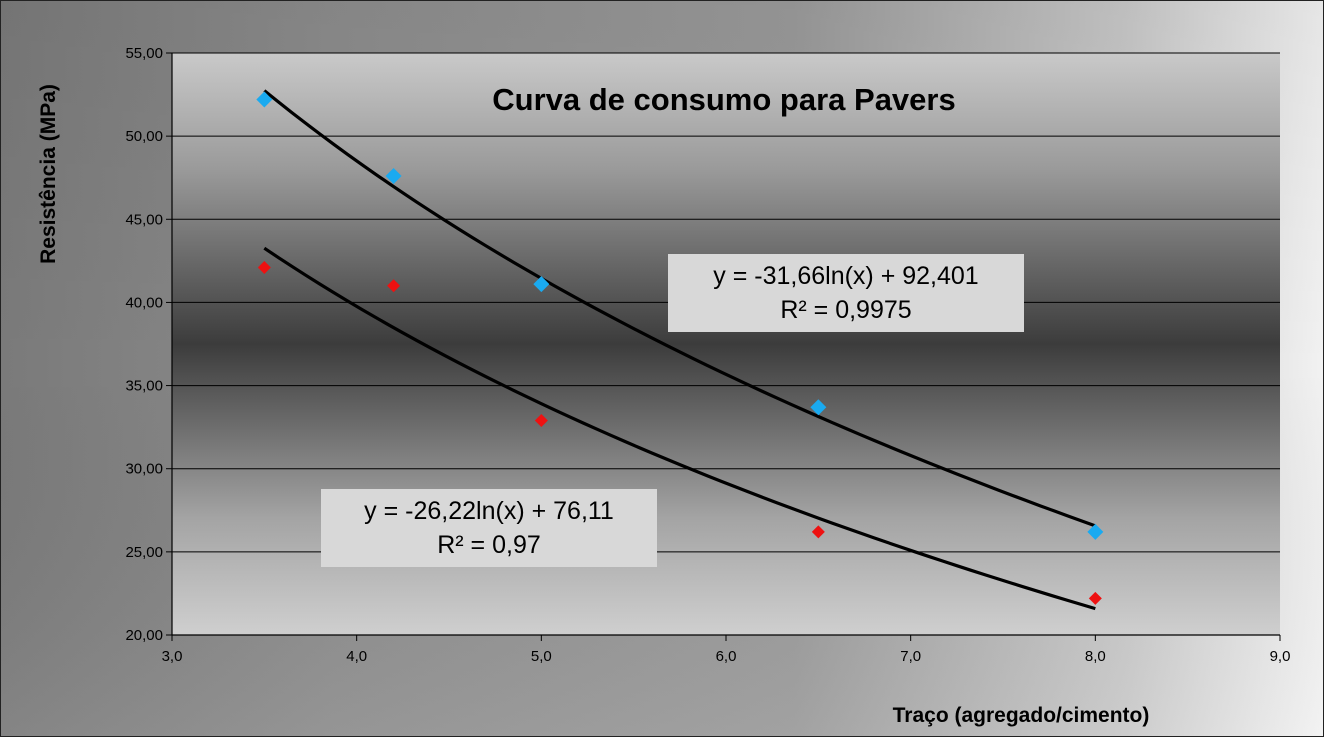 The height and width of the screenshot is (737, 1324). What do you see at coordinates (489, 545) in the screenshot?
I see `r-squared-text: R² = 0,97` at bounding box center [489, 545].